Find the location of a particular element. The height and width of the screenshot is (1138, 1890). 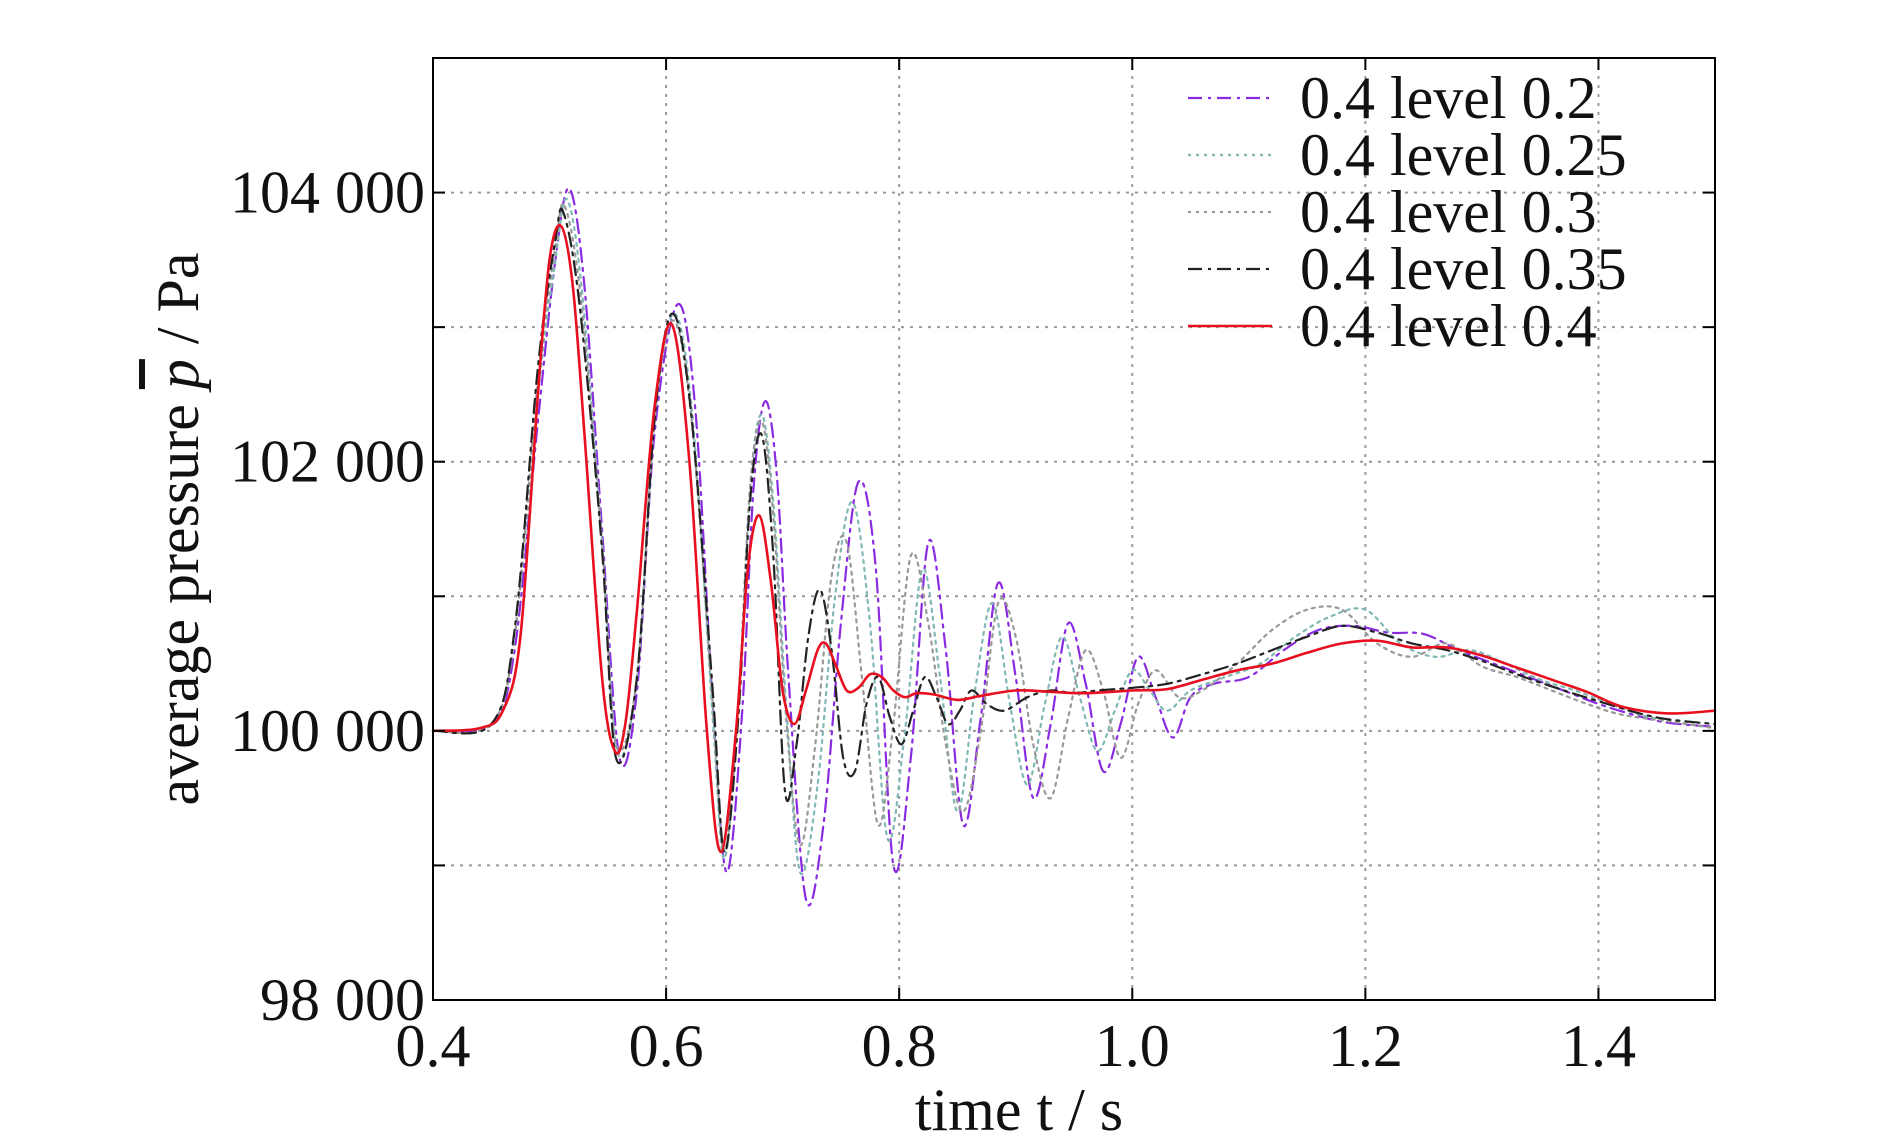

x-tick-label: 0.4 is located at coordinates (433, 1046).